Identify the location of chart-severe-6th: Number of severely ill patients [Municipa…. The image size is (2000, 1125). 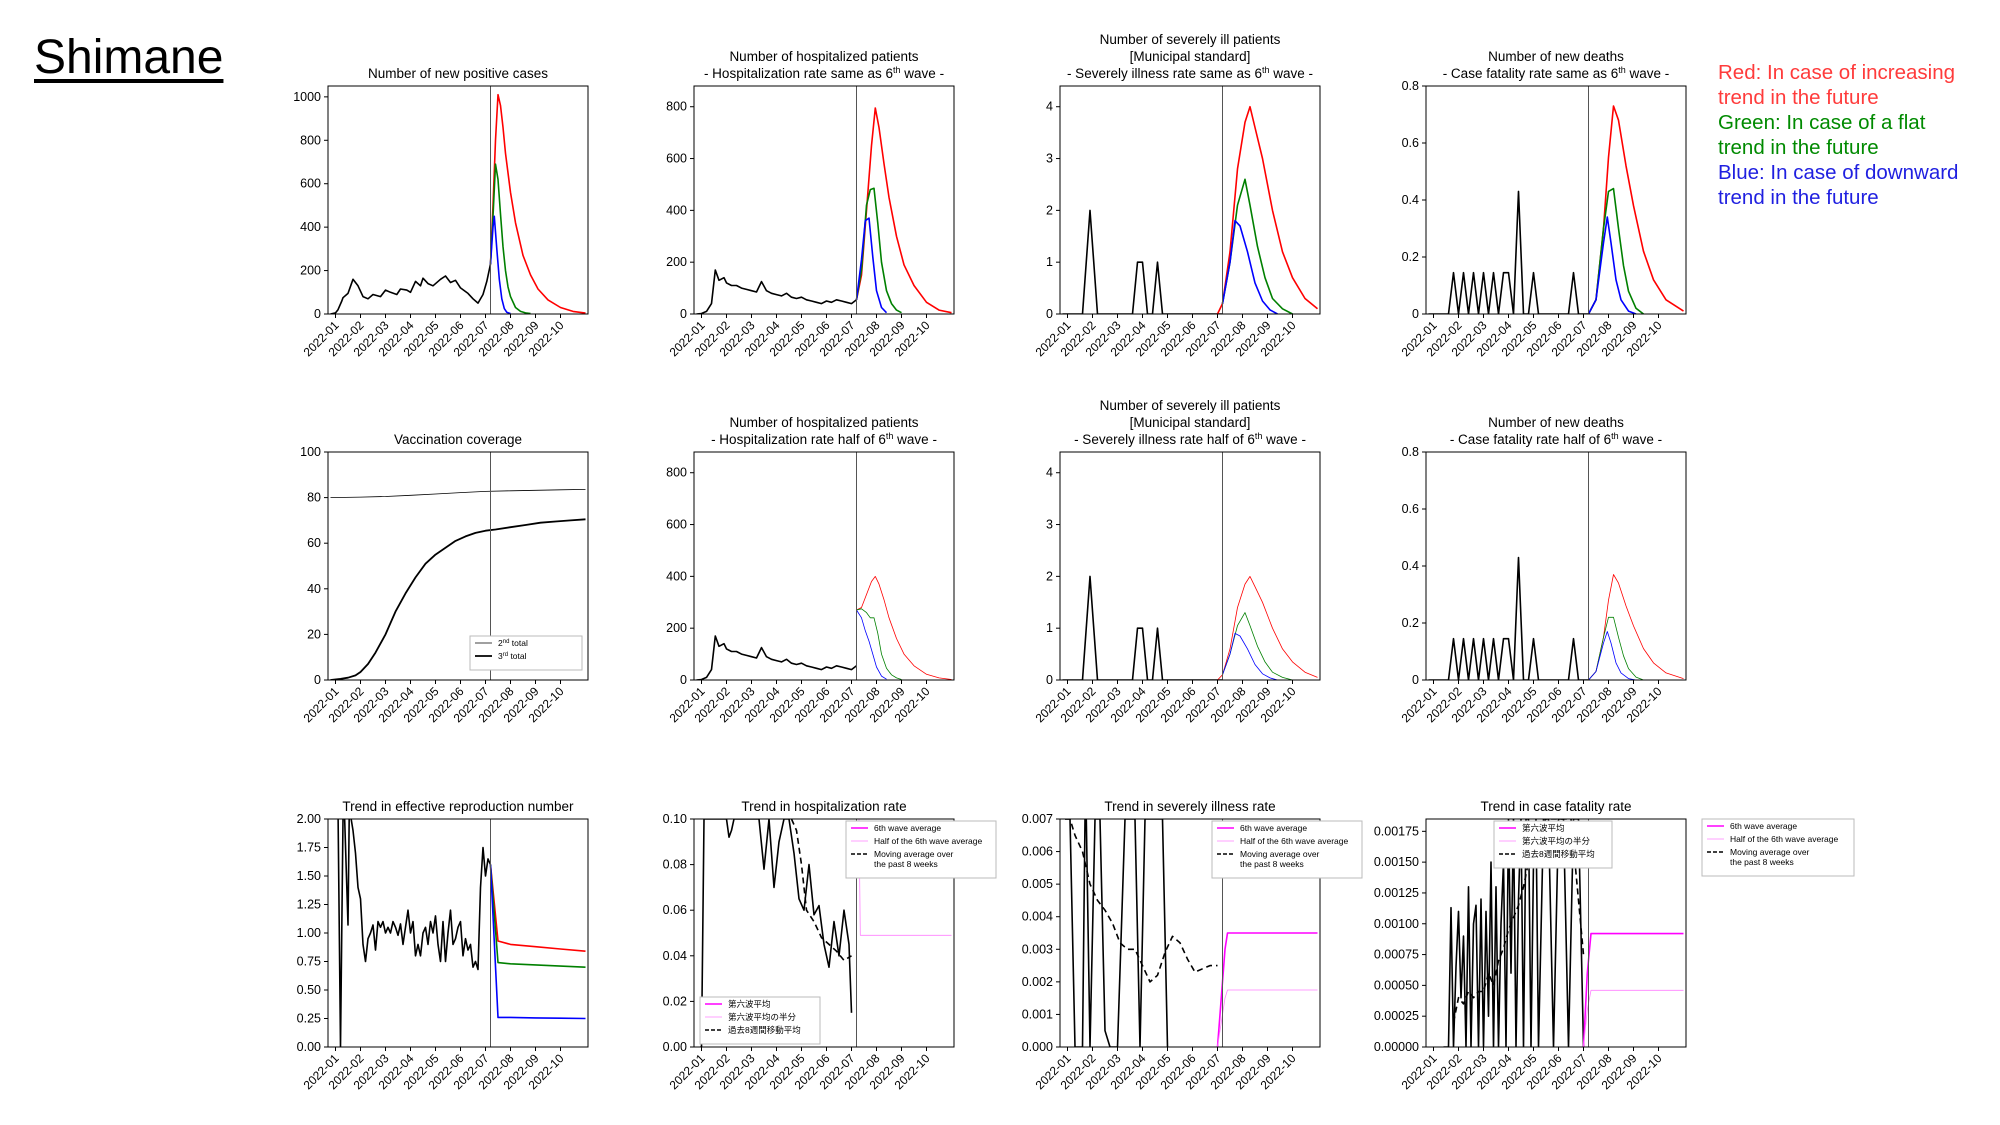
(1177, 195).